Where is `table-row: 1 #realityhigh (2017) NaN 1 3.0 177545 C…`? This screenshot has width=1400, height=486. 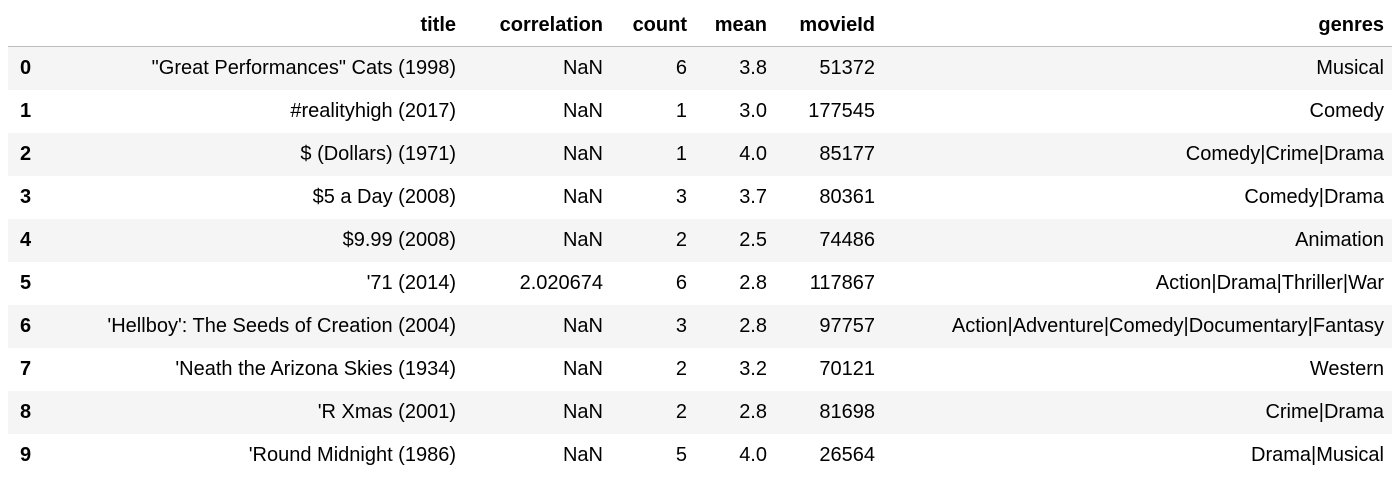 table-row: 1 #realityhigh (2017) NaN 1 3.0 177545 C… is located at coordinates (700, 111).